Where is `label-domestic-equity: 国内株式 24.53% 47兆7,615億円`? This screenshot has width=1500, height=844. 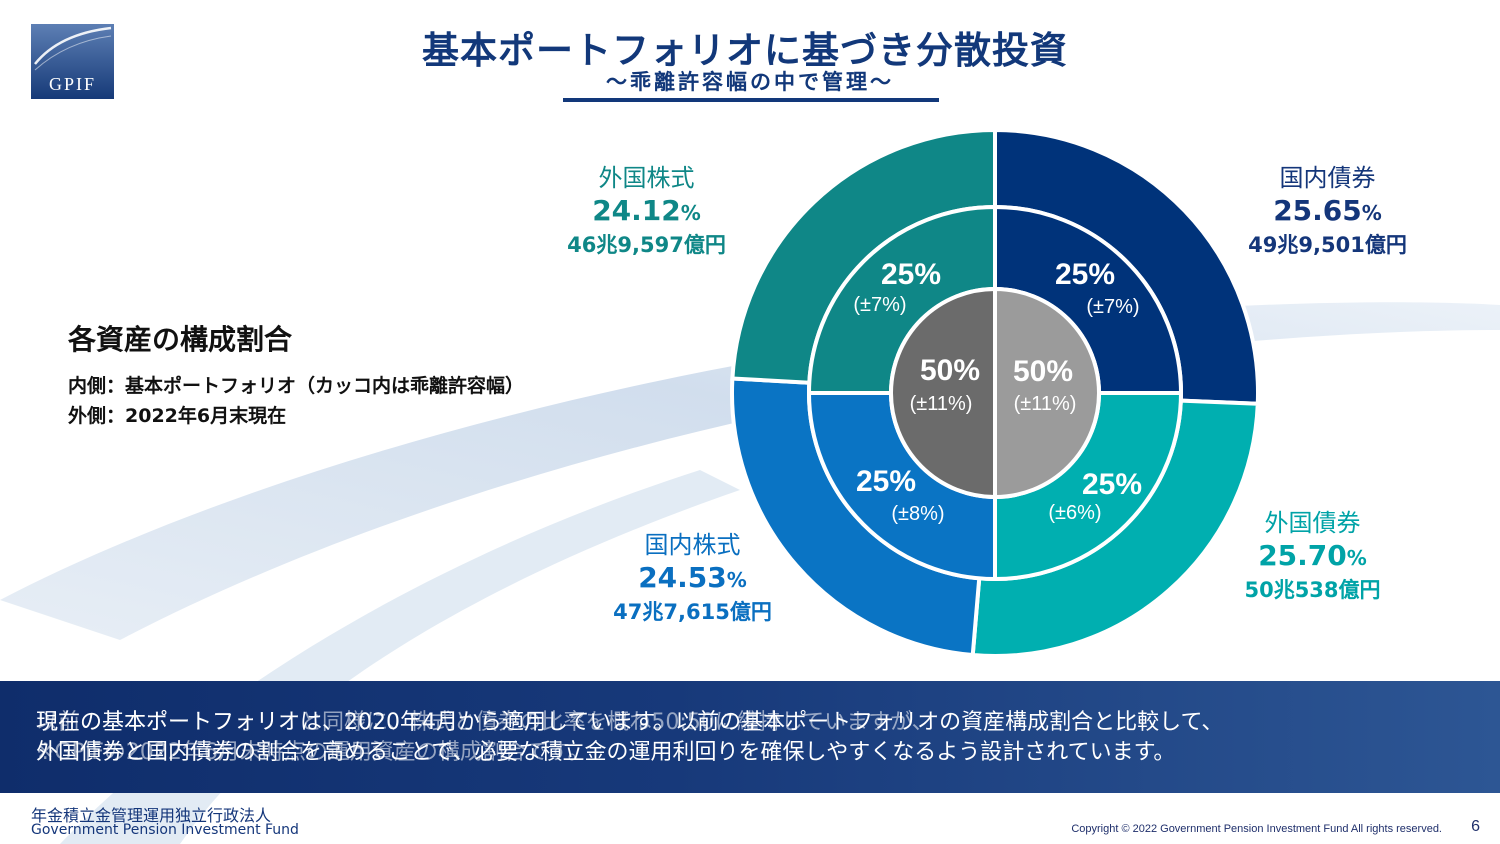 label-domestic-equity: 国内株式 24.53% 47兆7,615億円 is located at coordinates (692, 578).